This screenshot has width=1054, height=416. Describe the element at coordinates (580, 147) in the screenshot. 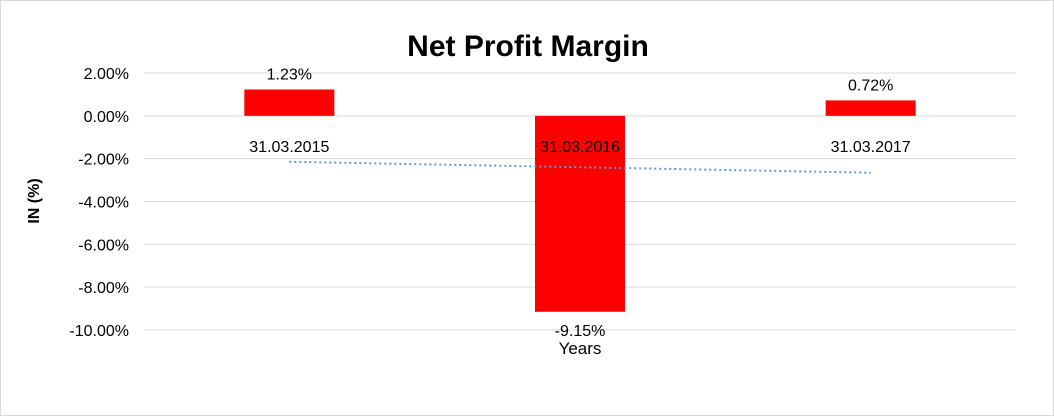

I see `x-tick-label: 31.03.2016` at that location.